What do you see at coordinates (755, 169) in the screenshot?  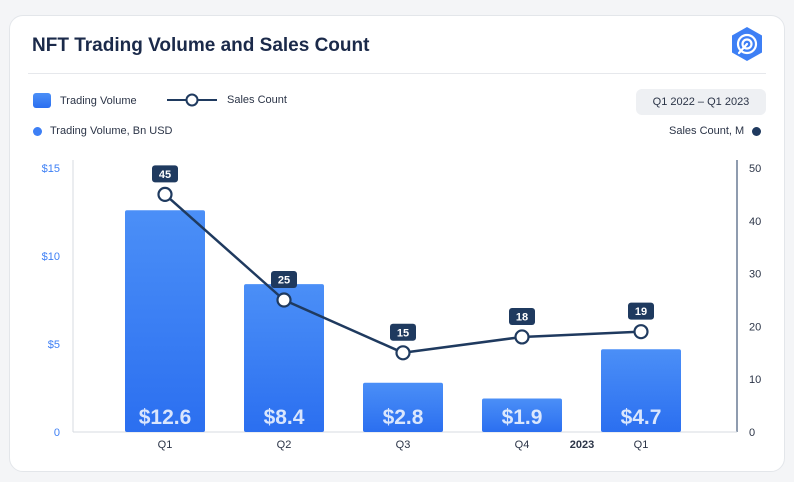 I see `right-tick-label: 50` at bounding box center [755, 169].